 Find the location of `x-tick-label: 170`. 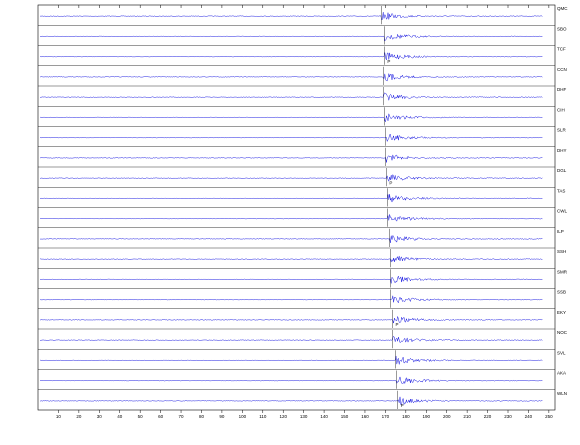

x-tick-label: 170 is located at coordinates (386, 416).